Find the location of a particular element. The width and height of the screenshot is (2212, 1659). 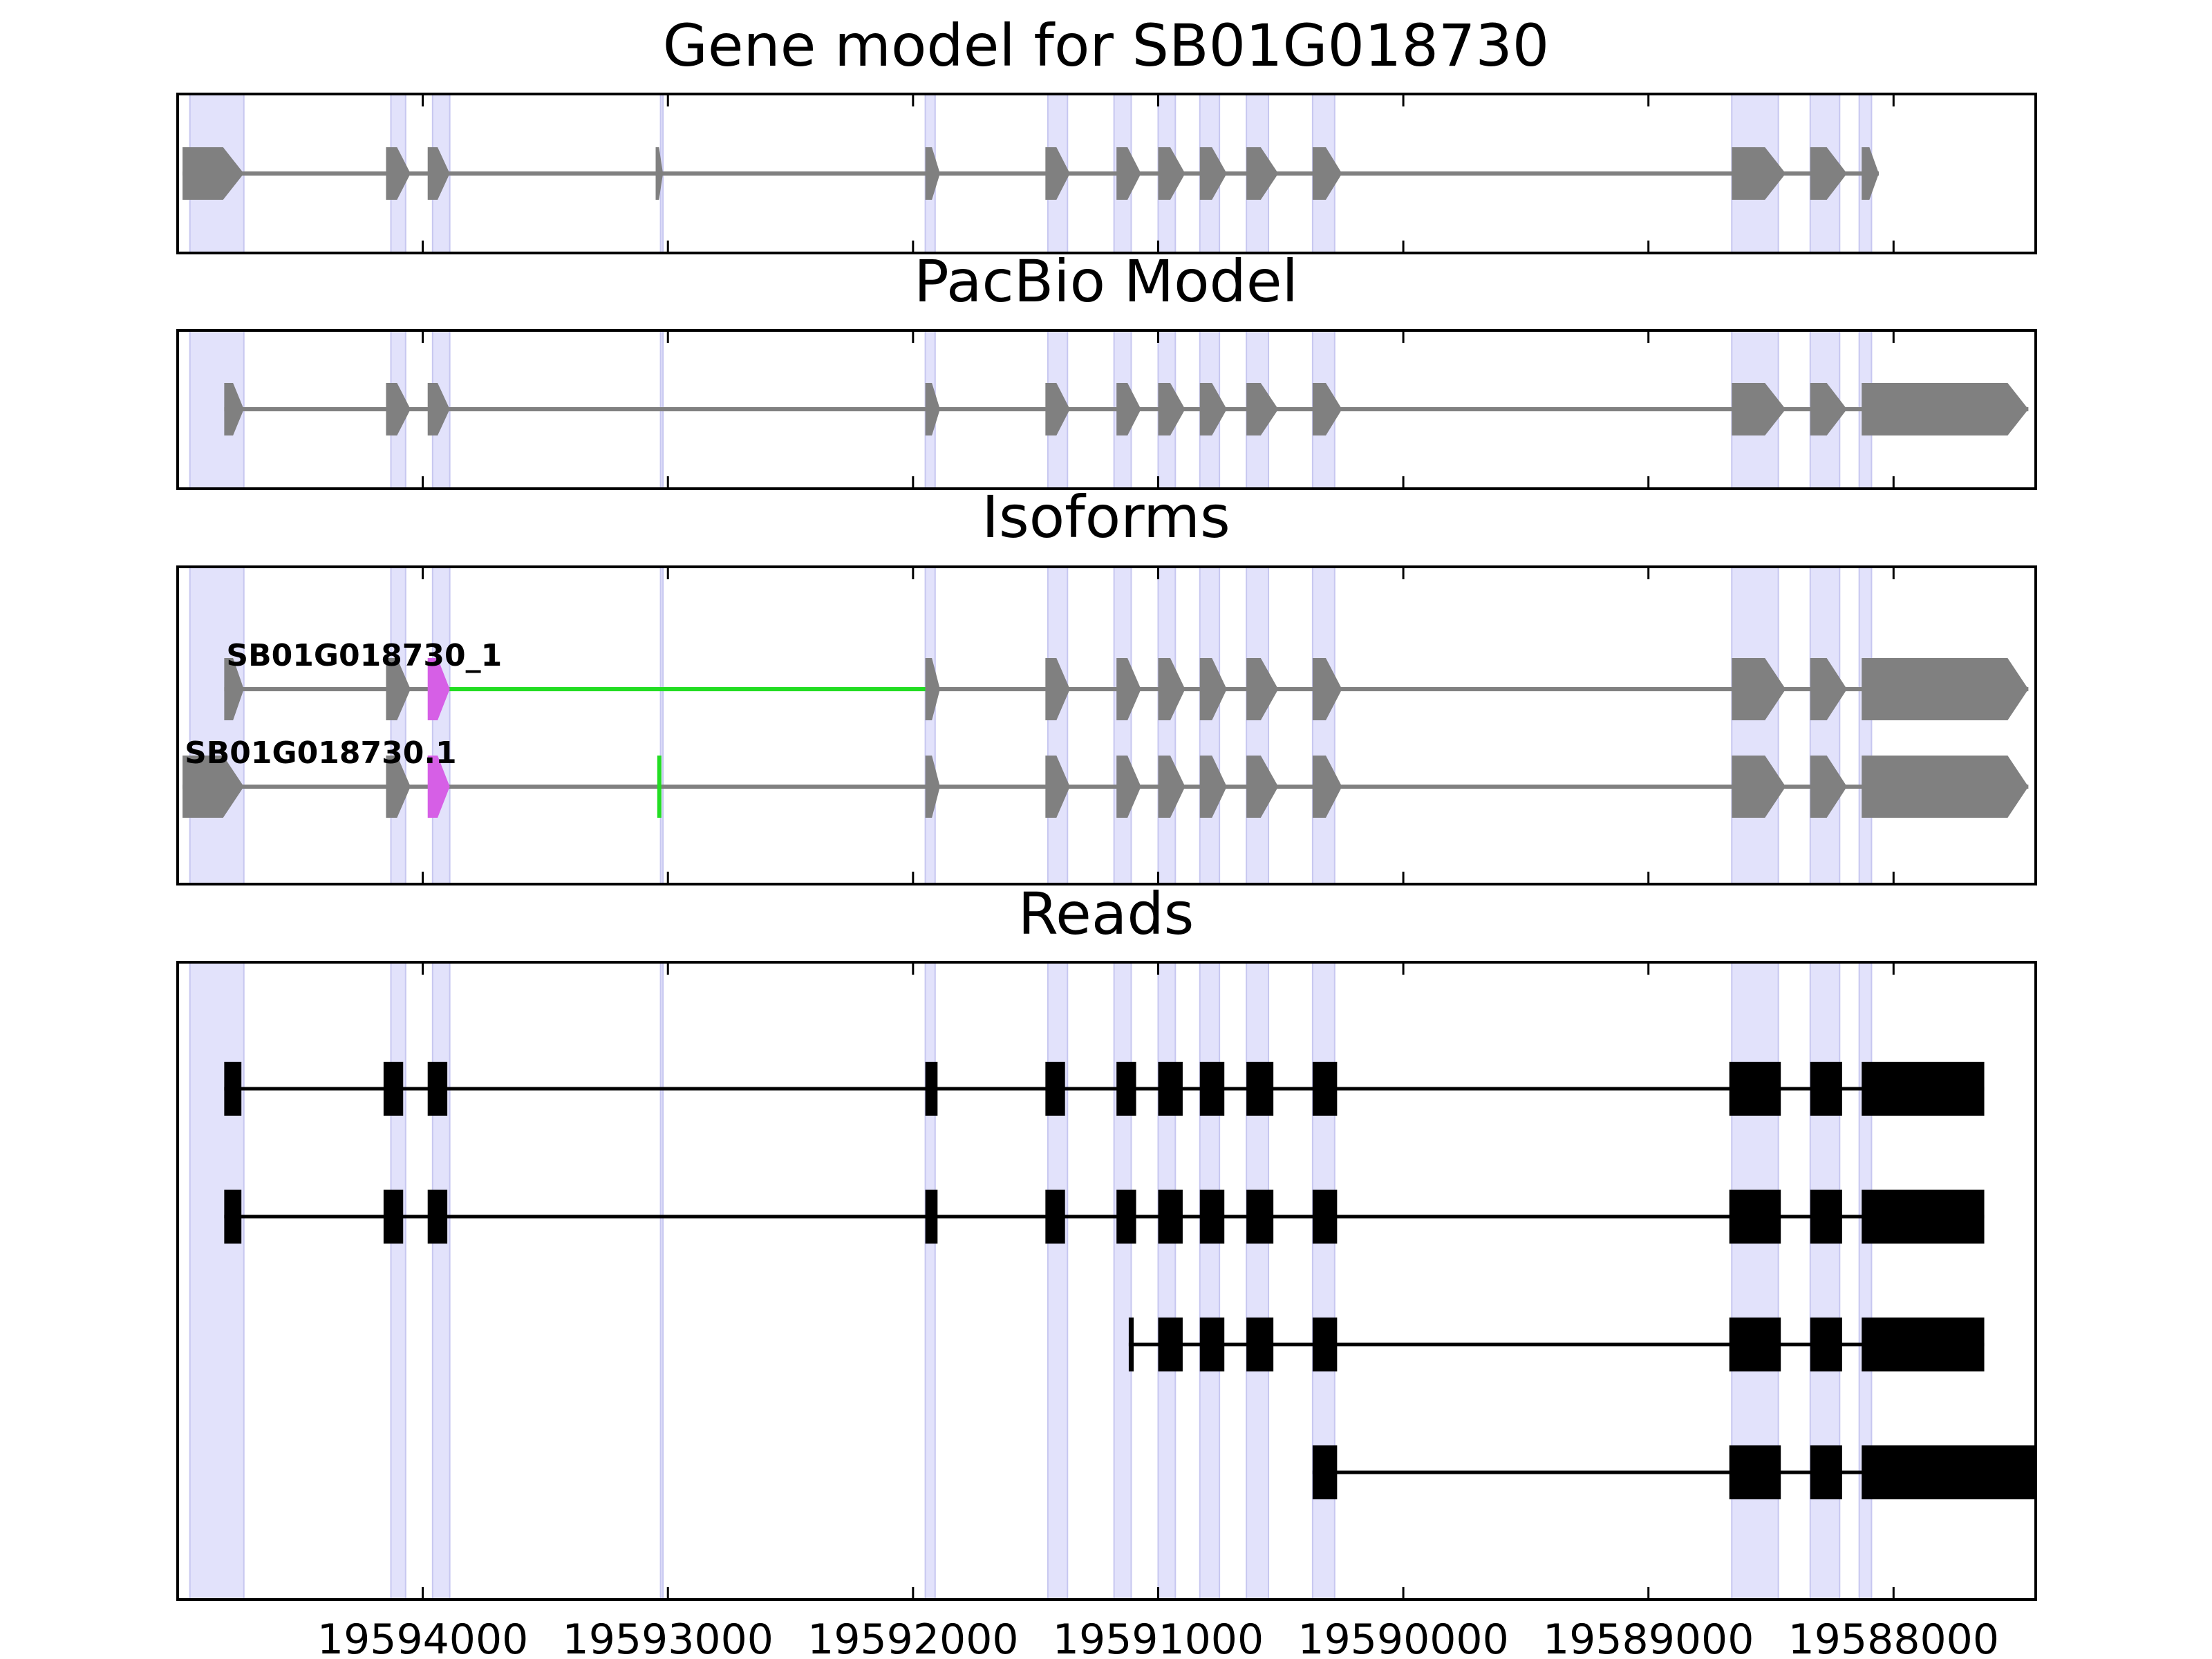

pacbio-model-axes-frame is located at coordinates (1106, 409).